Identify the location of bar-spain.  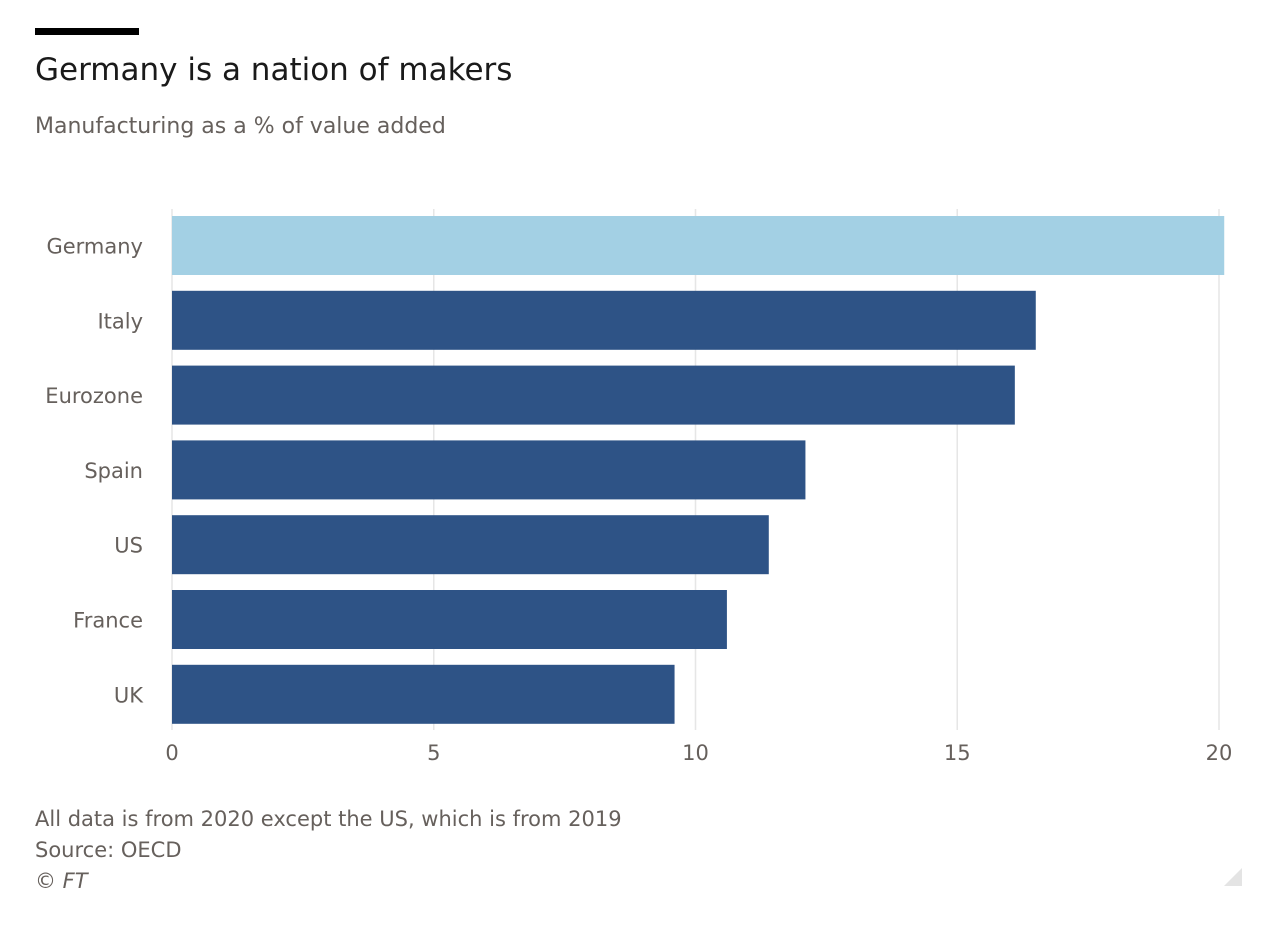
(489, 470).